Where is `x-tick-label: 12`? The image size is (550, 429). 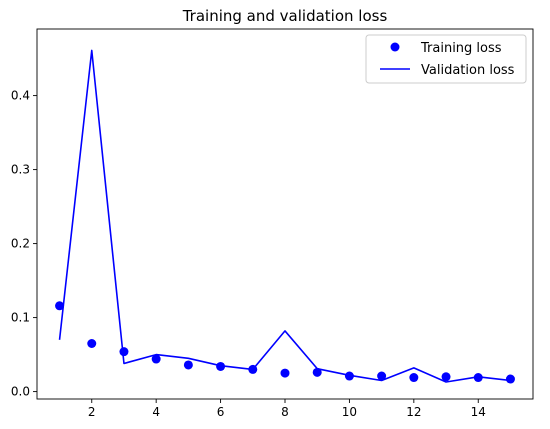 x-tick-label: 12 is located at coordinates (413, 412).